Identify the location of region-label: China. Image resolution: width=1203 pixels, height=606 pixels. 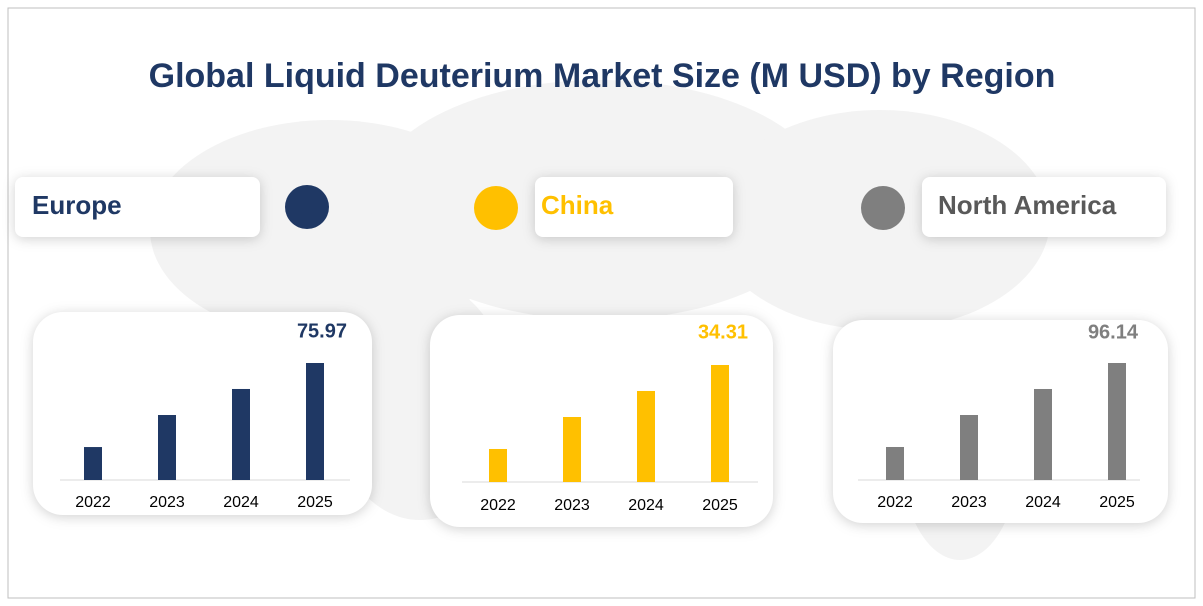
(577, 205).